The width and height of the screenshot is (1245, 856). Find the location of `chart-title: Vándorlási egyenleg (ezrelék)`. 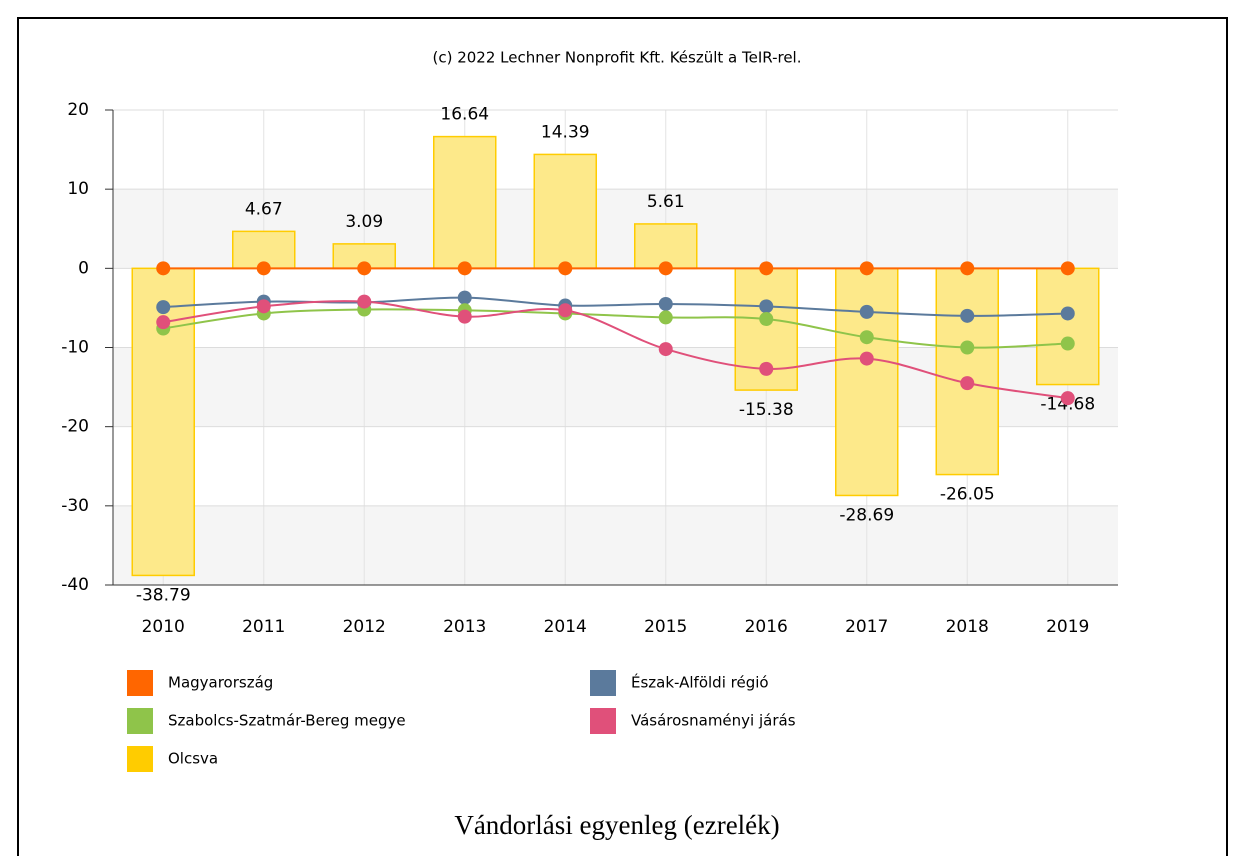

chart-title: Vándorlási egyenleg (ezrelék) is located at coordinates (616, 825).